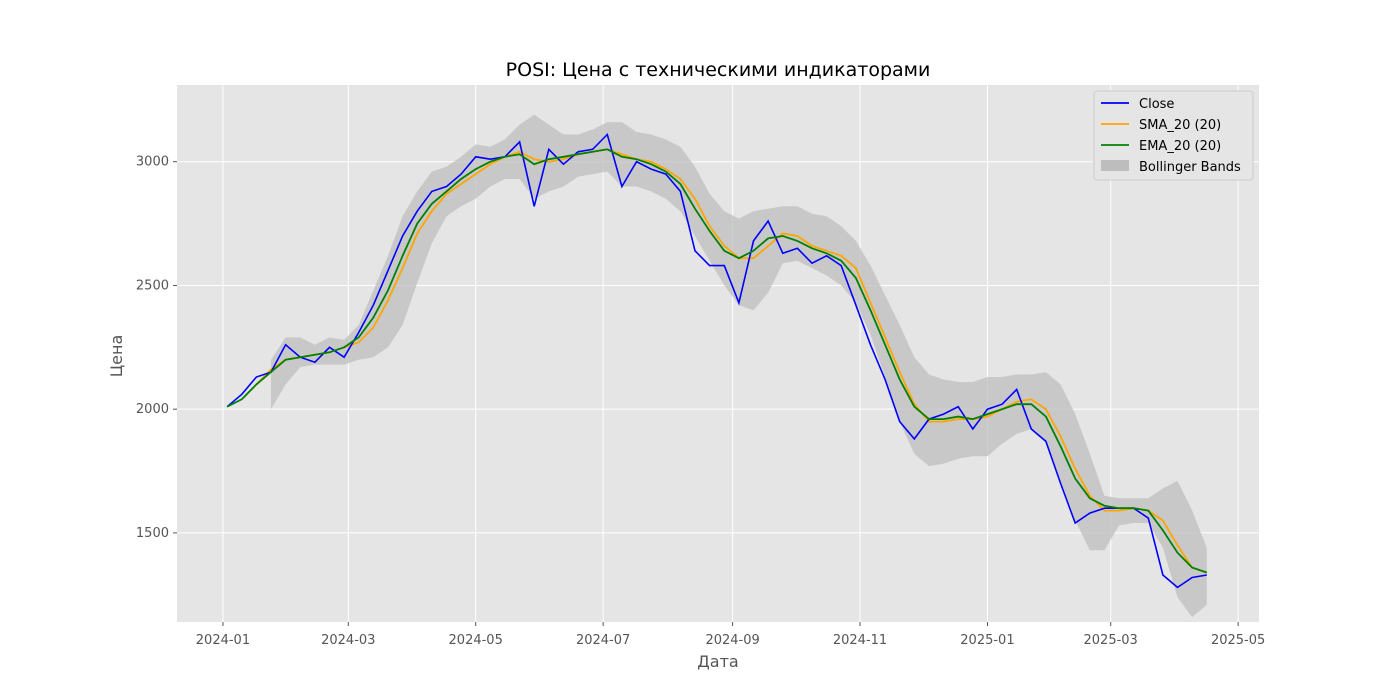  I want to click on chart-title: POSI: Цена с техническими индикаторами, so click(718, 70).